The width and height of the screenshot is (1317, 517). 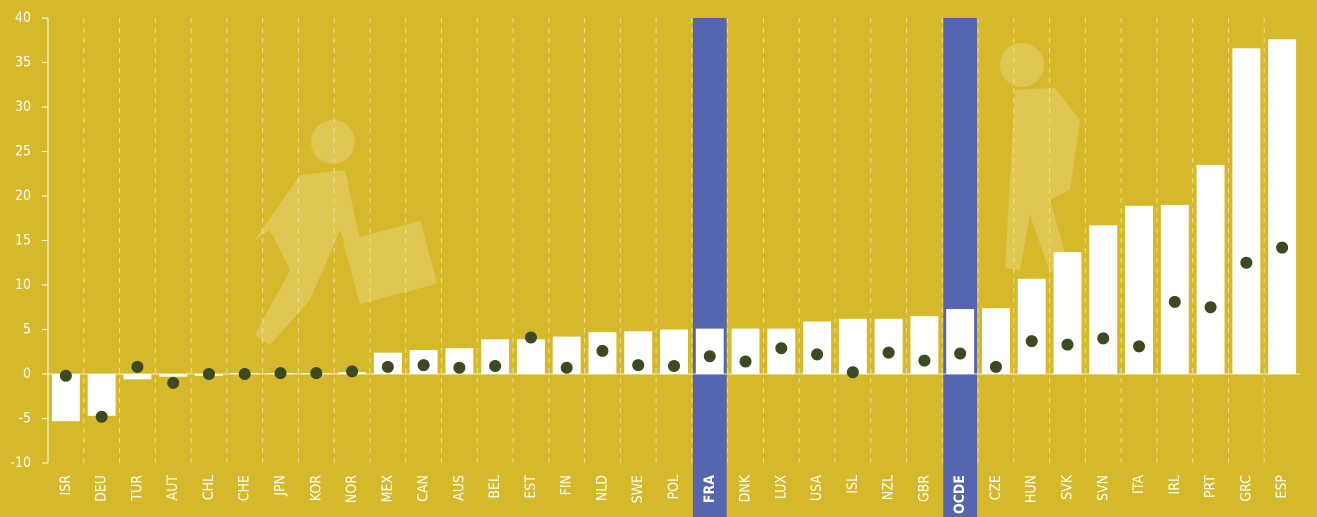 I want to click on x-tick-label: KOR, so click(x=316, y=488).